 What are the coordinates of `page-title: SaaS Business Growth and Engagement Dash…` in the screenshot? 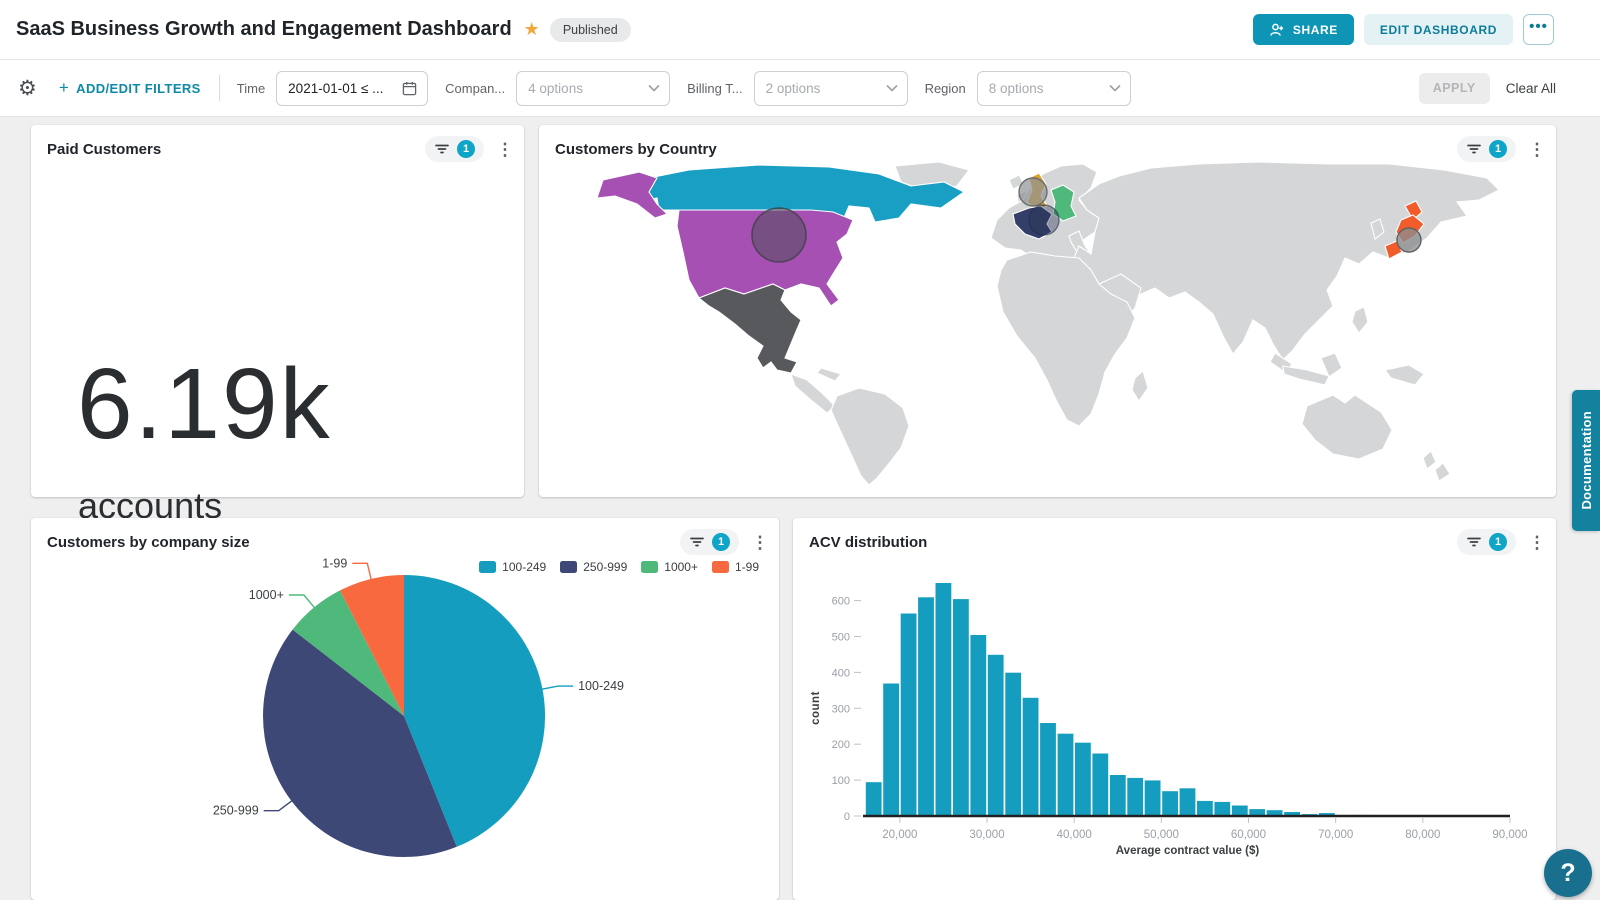 It's located at (264, 29).